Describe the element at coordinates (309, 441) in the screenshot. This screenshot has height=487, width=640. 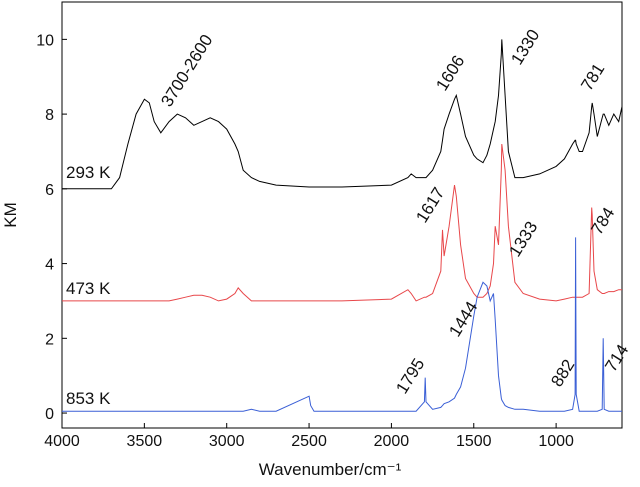
I see `x-tick-label: 2500` at that location.